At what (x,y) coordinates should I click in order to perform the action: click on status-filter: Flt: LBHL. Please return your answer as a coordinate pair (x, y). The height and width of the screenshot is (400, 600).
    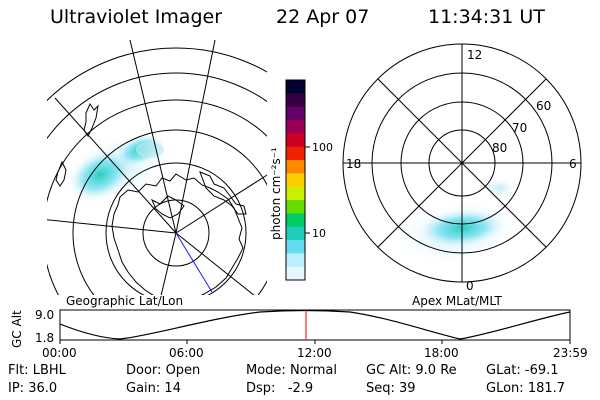
    Looking at the image, I should click on (37, 370).